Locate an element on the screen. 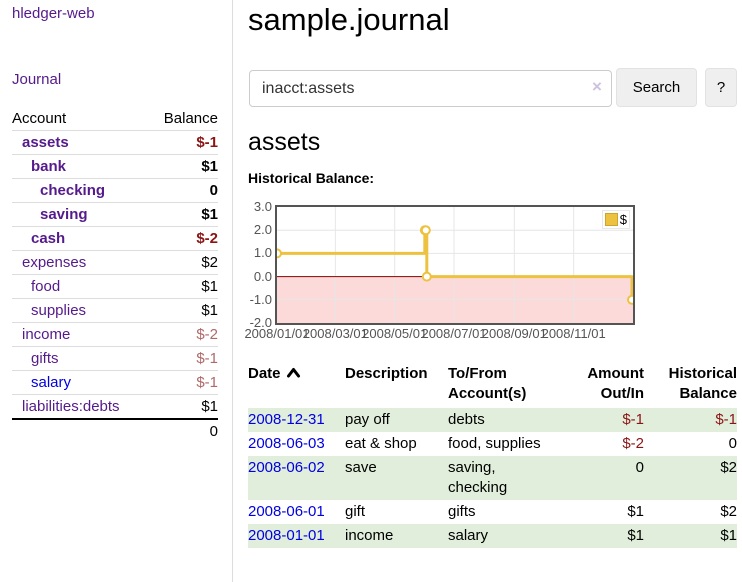 The image size is (742, 582). transaction-row: 2008-01-01 income salary $1 $1 is located at coordinates (492, 536).